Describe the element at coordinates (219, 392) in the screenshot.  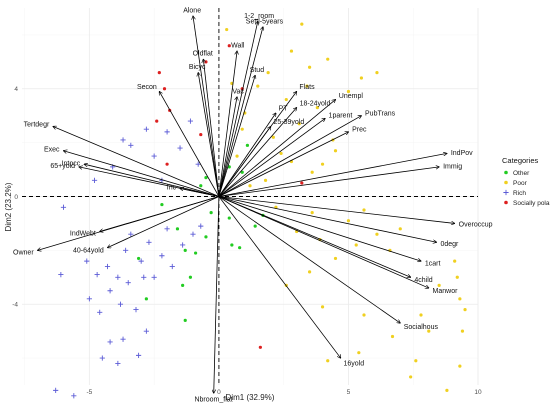
I see `x-tick-label: 0` at that location.